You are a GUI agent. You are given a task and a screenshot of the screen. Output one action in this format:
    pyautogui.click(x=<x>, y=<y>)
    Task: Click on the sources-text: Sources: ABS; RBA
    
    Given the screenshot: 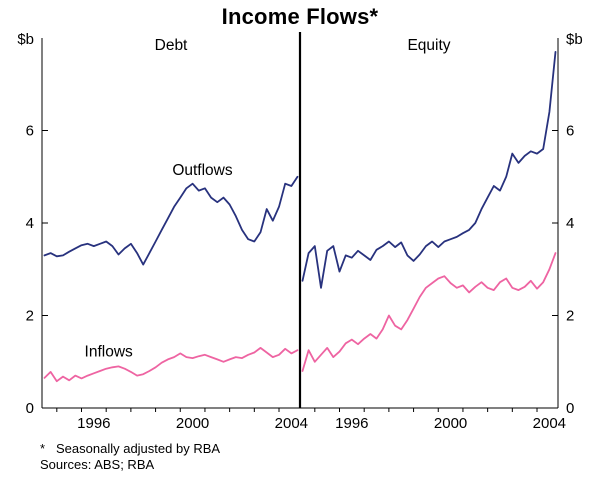 What is the action you would take?
    pyautogui.click(x=97, y=464)
    